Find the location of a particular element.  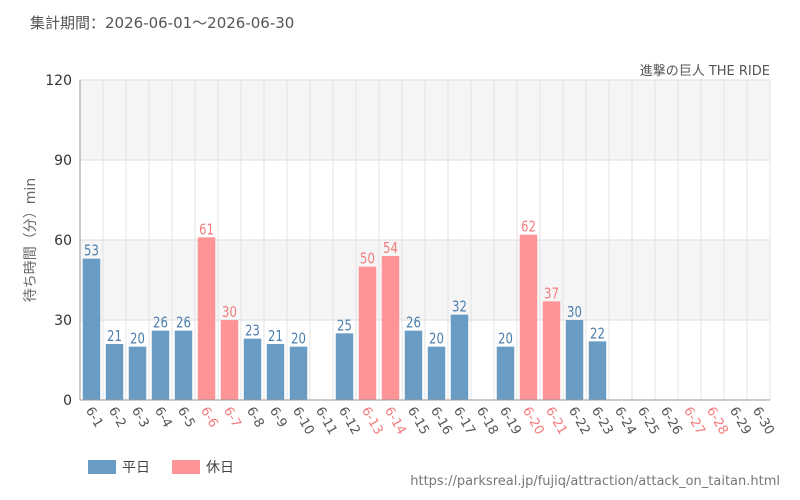

value-label-6-1: 53 is located at coordinates (91, 251).